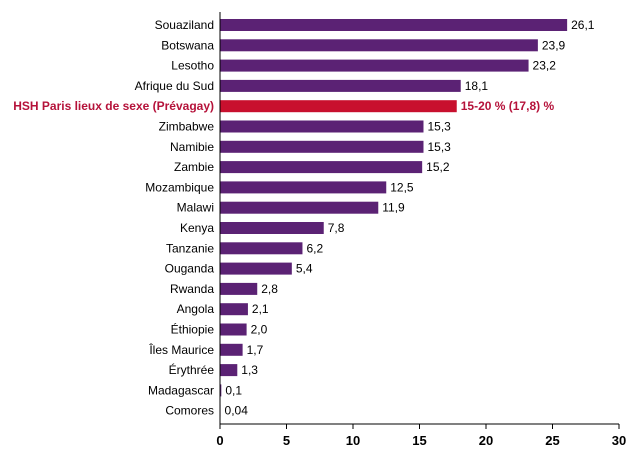 This screenshot has width=629, height=461. Describe the element at coordinates (192, 289) in the screenshot. I see `category-label: Rwanda` at that location.